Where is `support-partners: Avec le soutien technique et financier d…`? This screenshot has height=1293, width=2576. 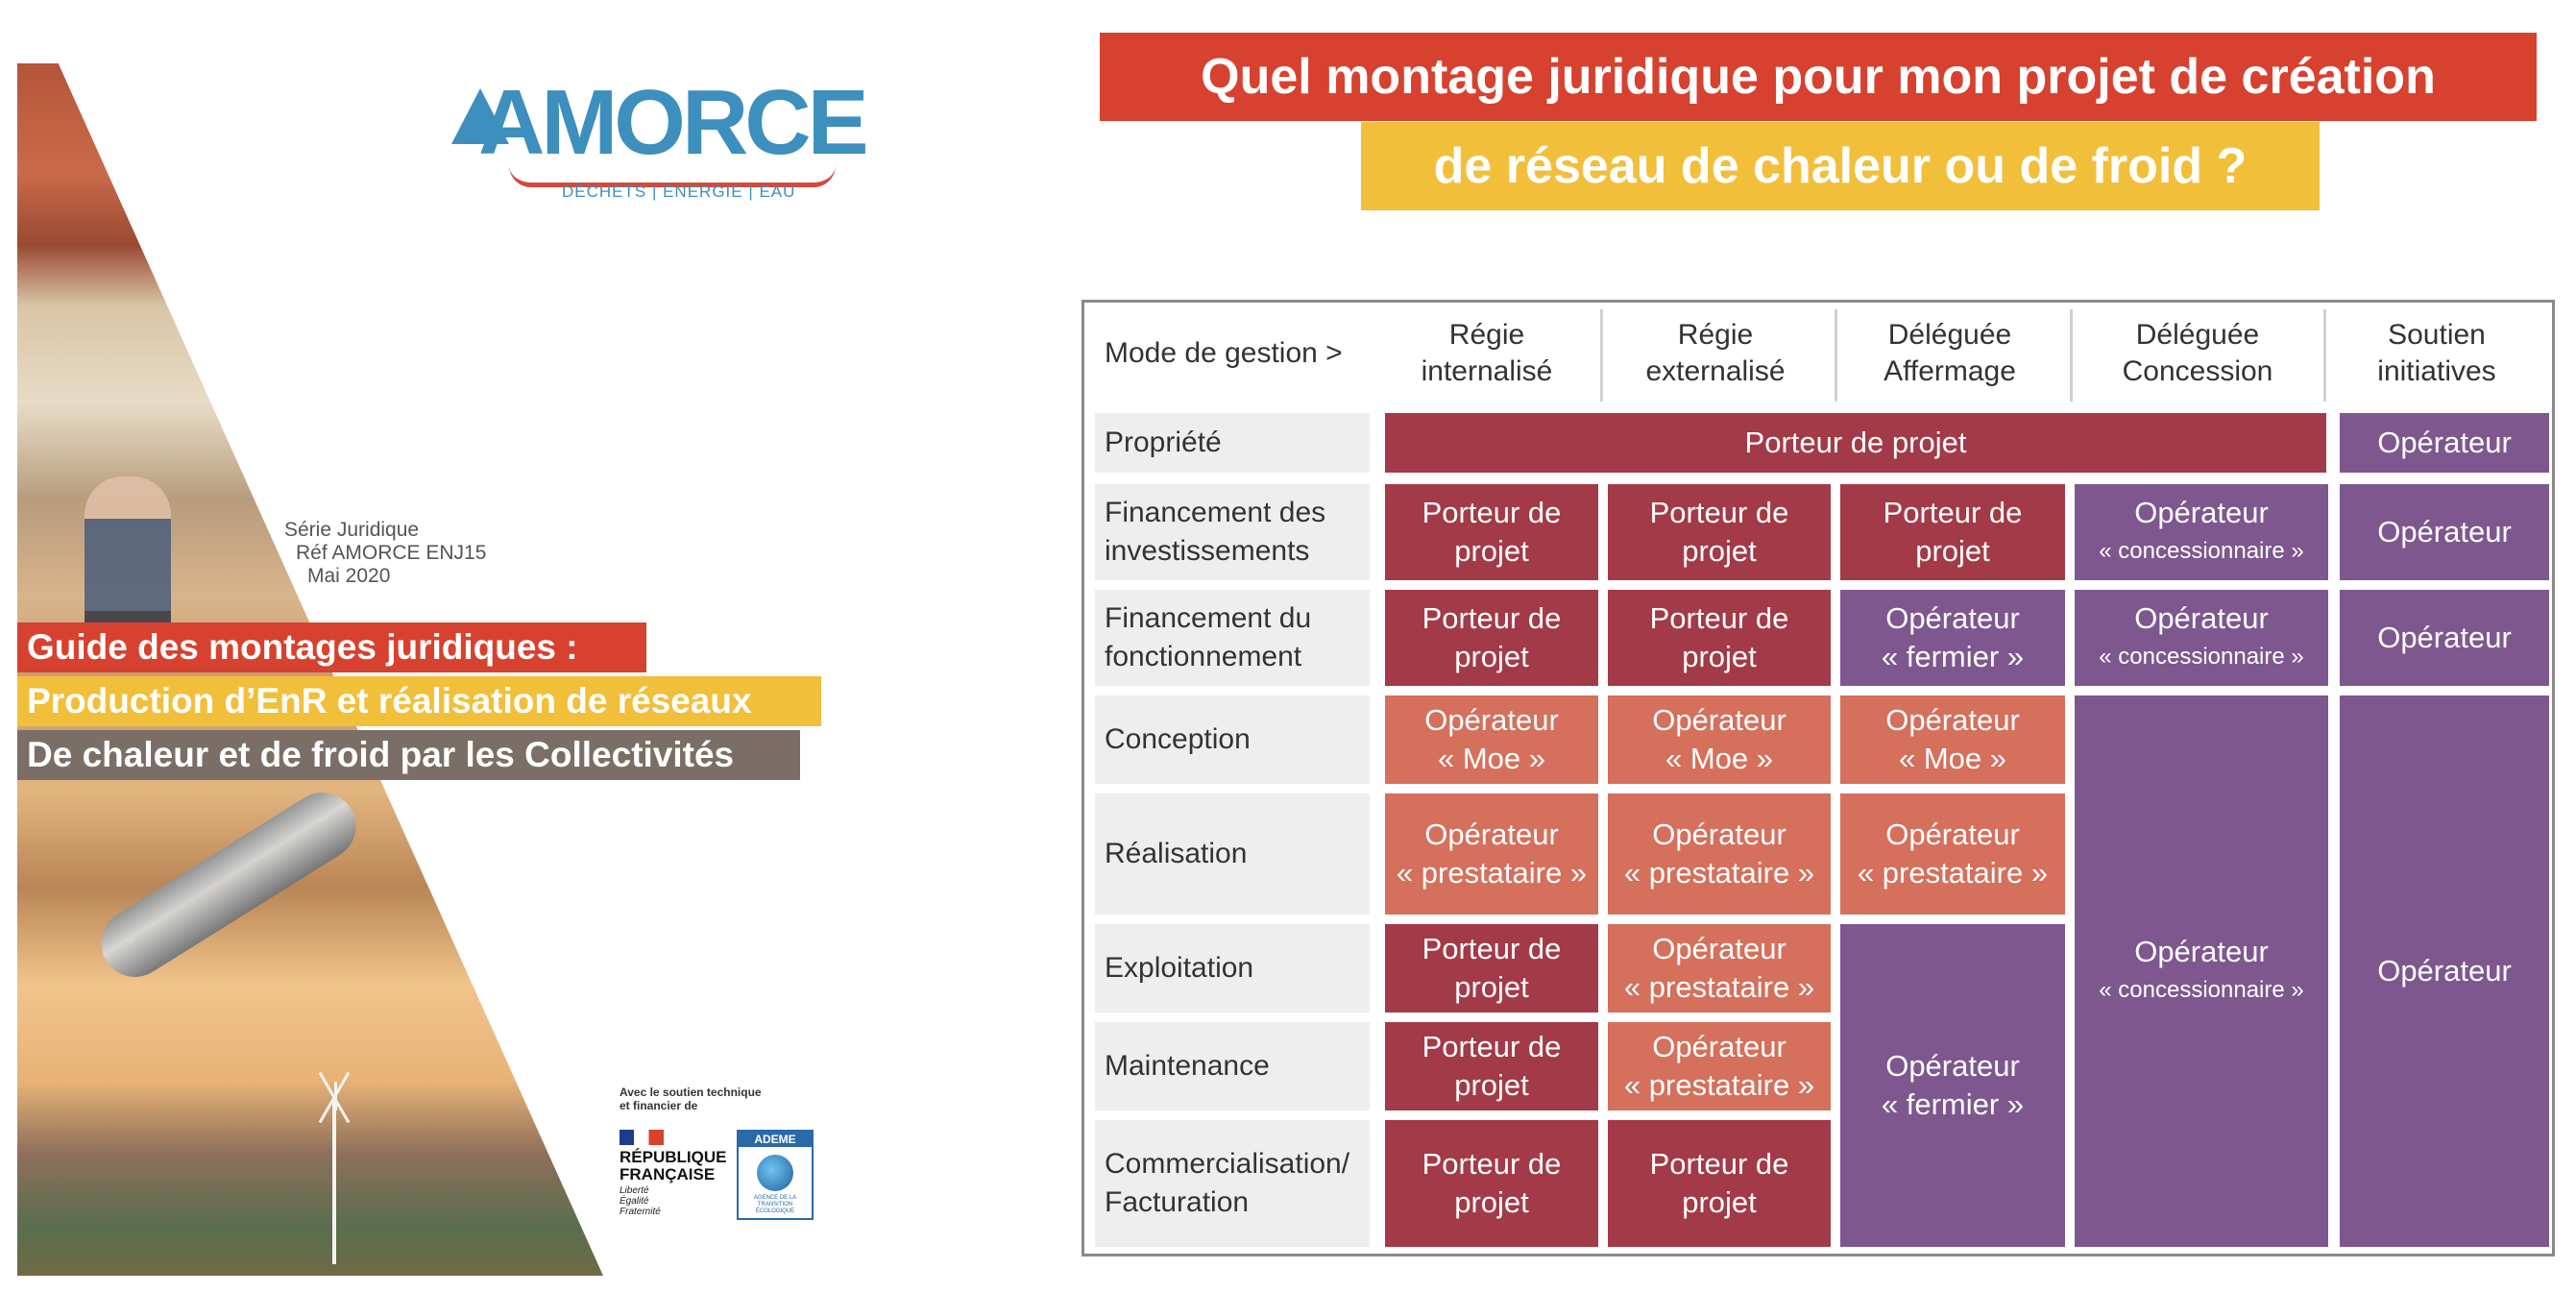 support-partners: Avec le soutien technique et financier d… is located at coordinates (725, 1153).